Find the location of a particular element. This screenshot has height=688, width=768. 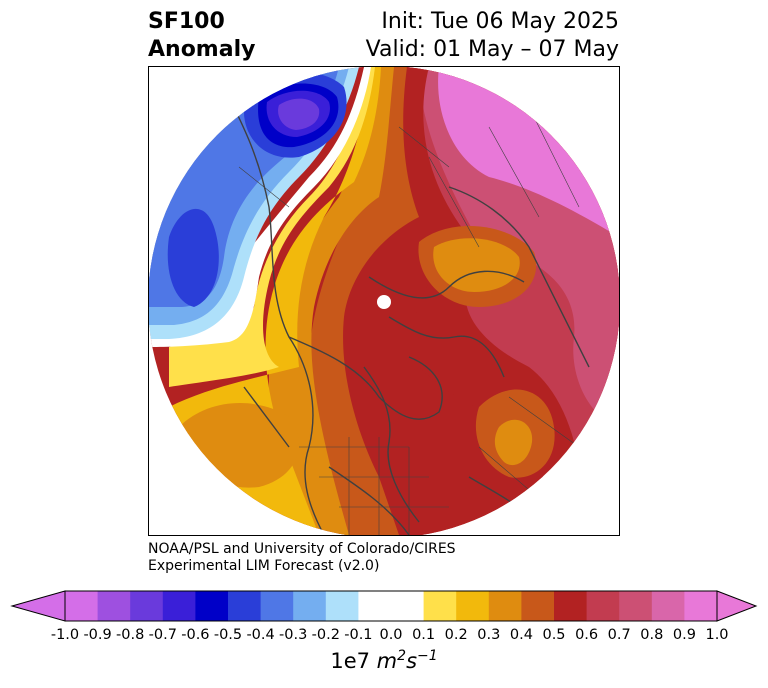

contour-orange-east is located at coordinates (513, 442).